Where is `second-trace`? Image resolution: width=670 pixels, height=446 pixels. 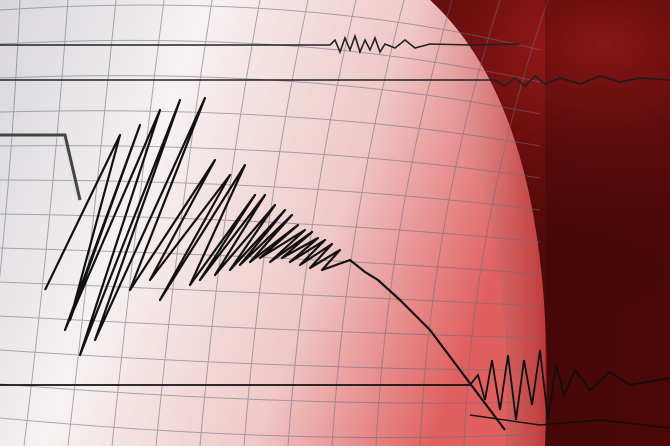 second-trace is located at coordinates (335, 81).